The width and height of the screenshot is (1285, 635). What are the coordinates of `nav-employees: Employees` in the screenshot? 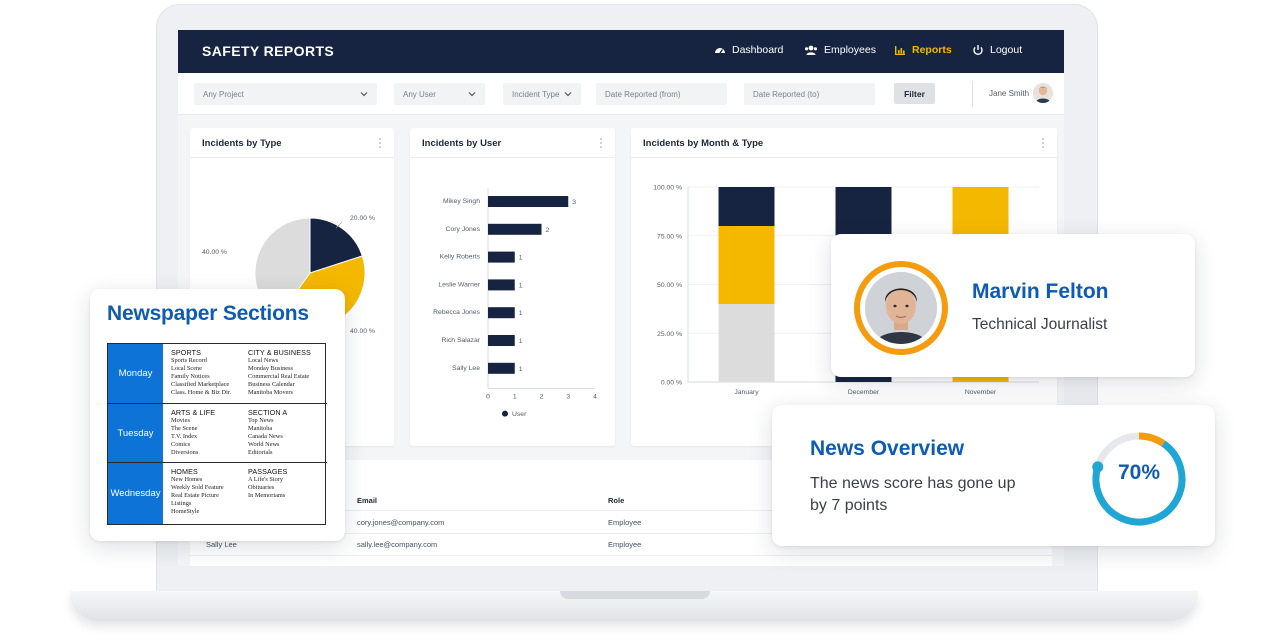 It's located at (840, 50).